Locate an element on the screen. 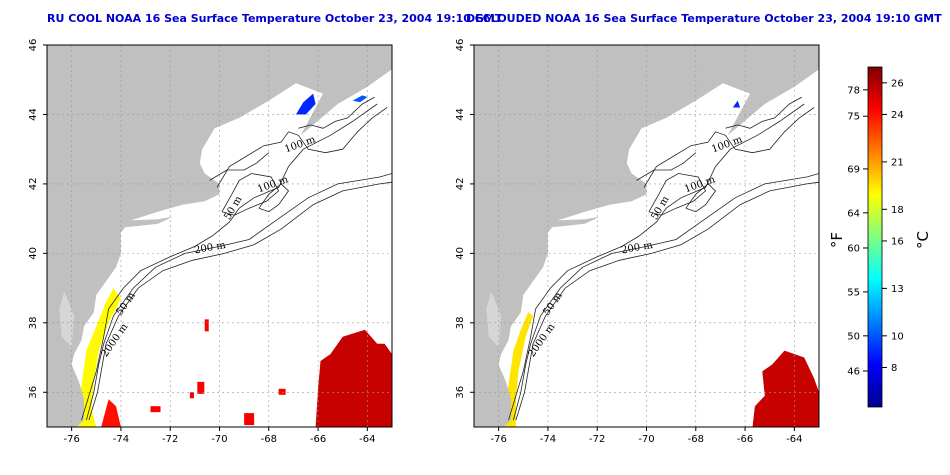 This screenshot has height=475, width=950. colorbar: 26 24 21 18 16 13 10 8 78 75 69 64 60 55 50 46 °F °C is located at coordinates (880, 237).